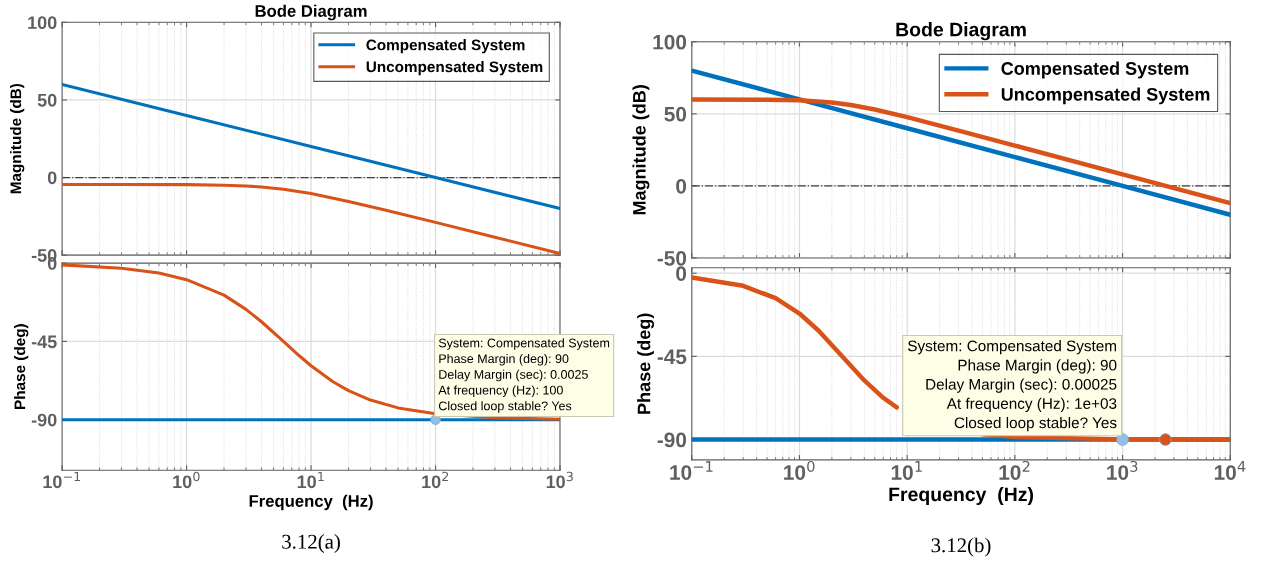 The height and width of the screenshot is (572, 1267). I want to click on y-tick-label: -50, so click(672, 258).